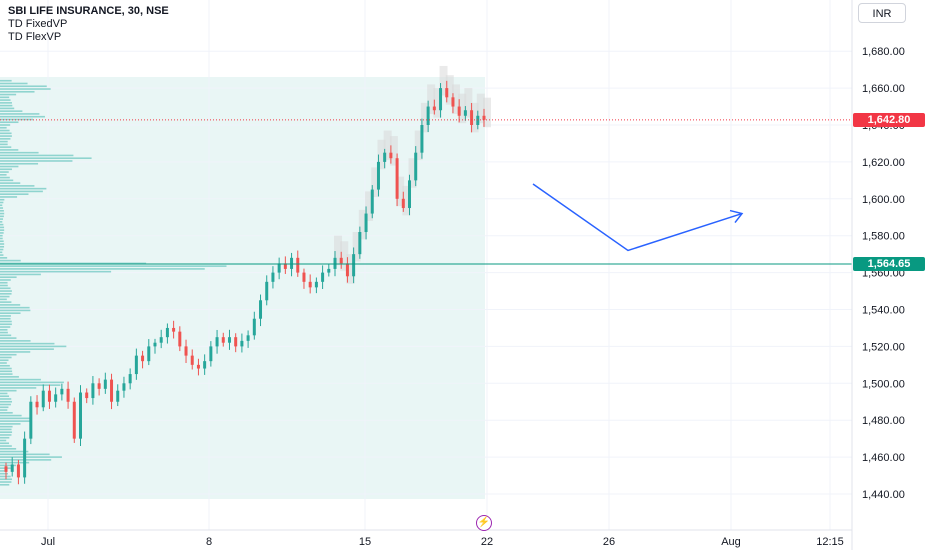  Describe the element at coordinates (883, 163) in the screenshot. I see `price-tick-label: 1,620.00` at that location.